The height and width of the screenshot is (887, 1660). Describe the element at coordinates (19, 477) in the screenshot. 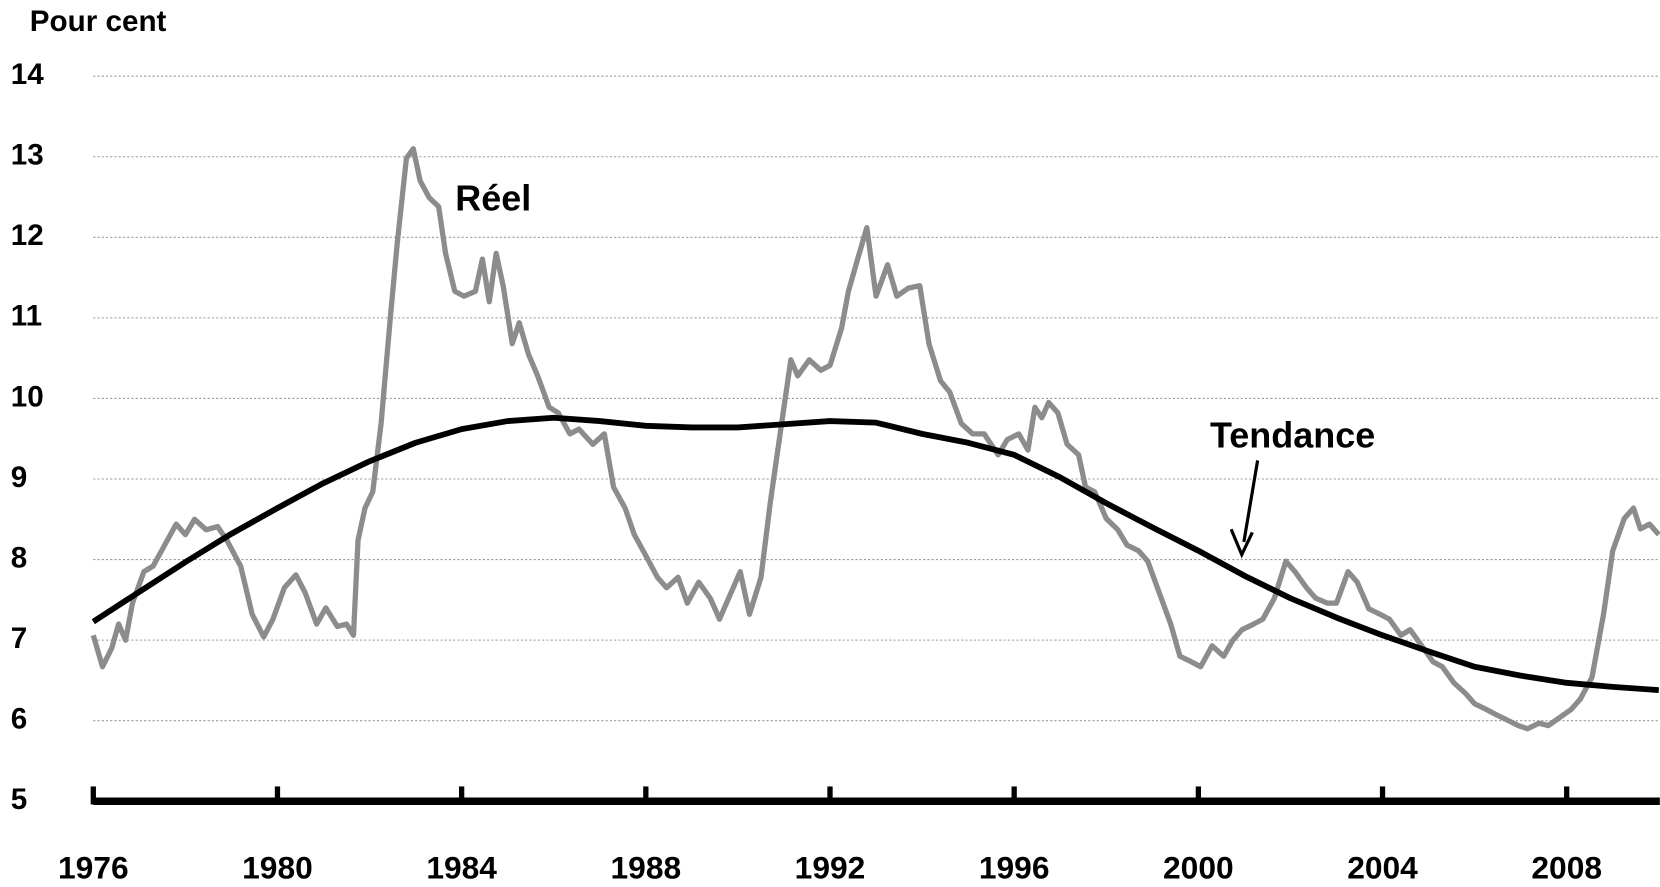

I see `y-tick-label: 9` at that location.